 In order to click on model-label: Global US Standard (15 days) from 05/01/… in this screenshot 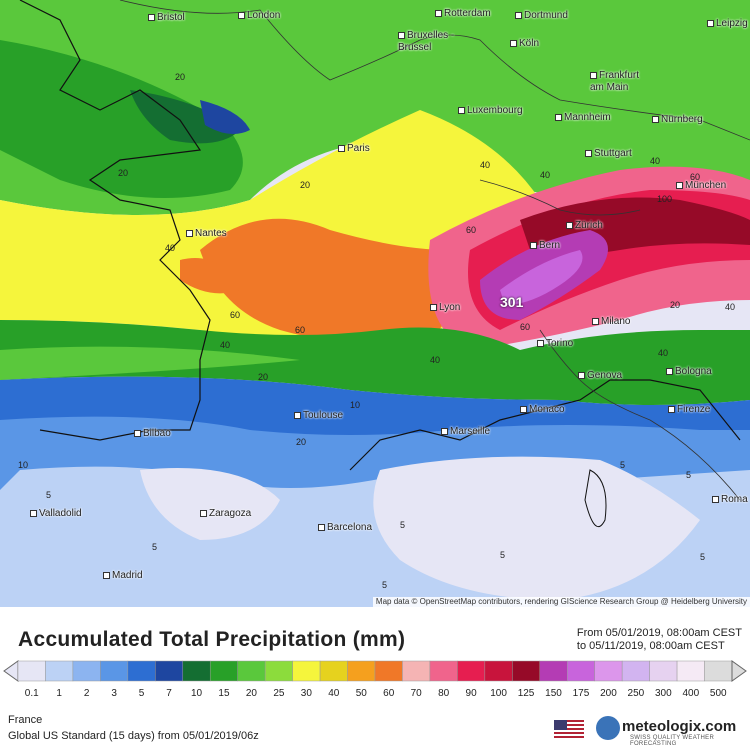, I will do `click(133, 736)`.